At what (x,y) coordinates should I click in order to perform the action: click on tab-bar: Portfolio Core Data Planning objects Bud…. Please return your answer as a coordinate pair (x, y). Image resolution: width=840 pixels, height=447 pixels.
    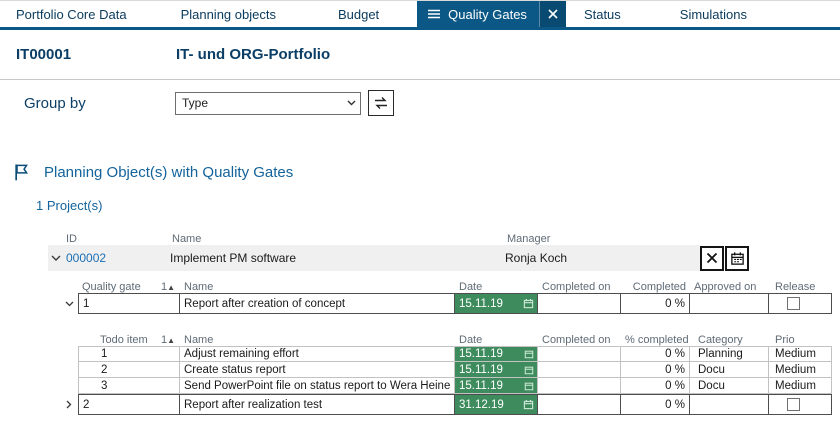
    Looking at the image, I should click on (420, 15).